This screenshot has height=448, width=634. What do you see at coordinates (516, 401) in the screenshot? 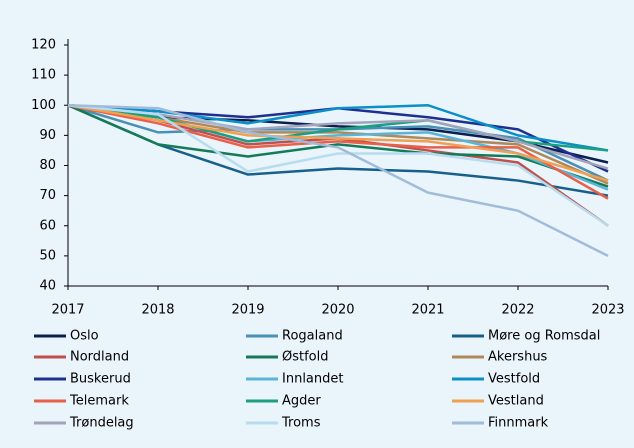
I see `legend-label: Vestland` at bounding box center [516, 401].